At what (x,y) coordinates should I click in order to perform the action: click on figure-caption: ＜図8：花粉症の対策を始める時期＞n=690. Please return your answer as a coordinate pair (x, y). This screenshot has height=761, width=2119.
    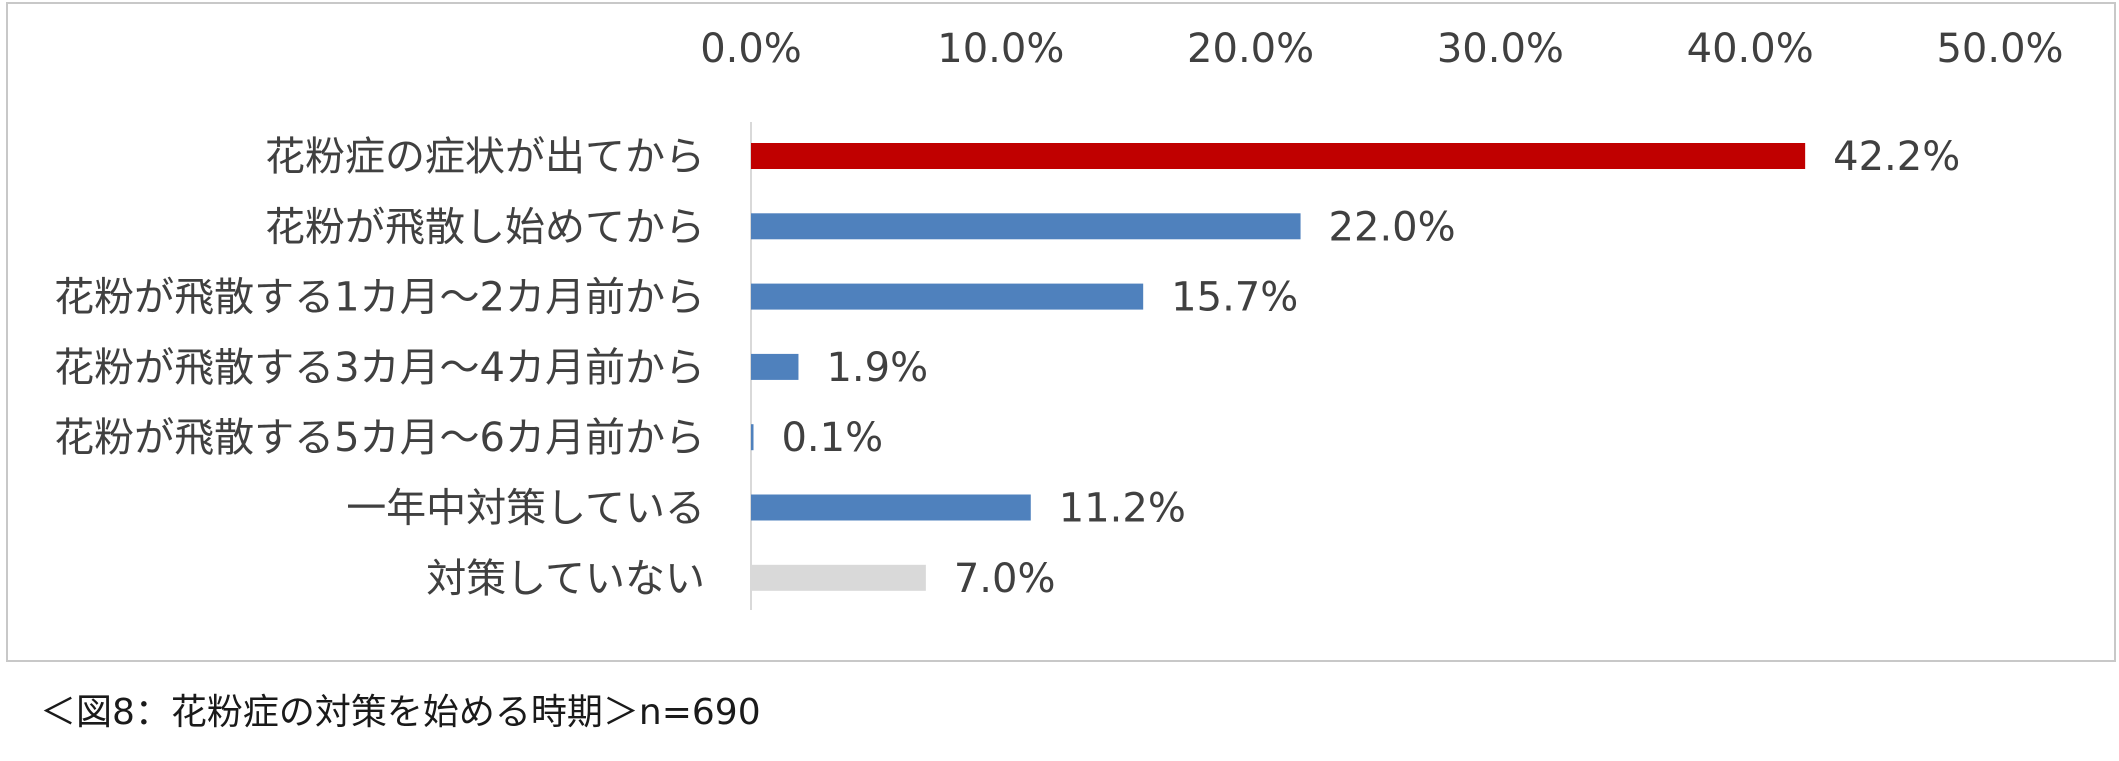
    Looking at the image, I should click on (400, 712).